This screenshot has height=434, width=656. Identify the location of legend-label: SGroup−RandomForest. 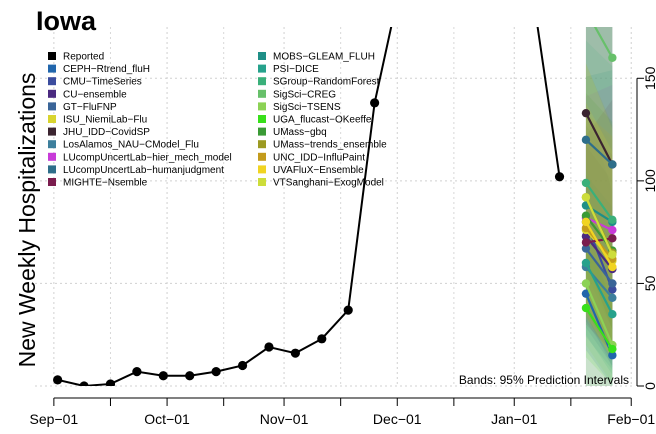
(326, 82).